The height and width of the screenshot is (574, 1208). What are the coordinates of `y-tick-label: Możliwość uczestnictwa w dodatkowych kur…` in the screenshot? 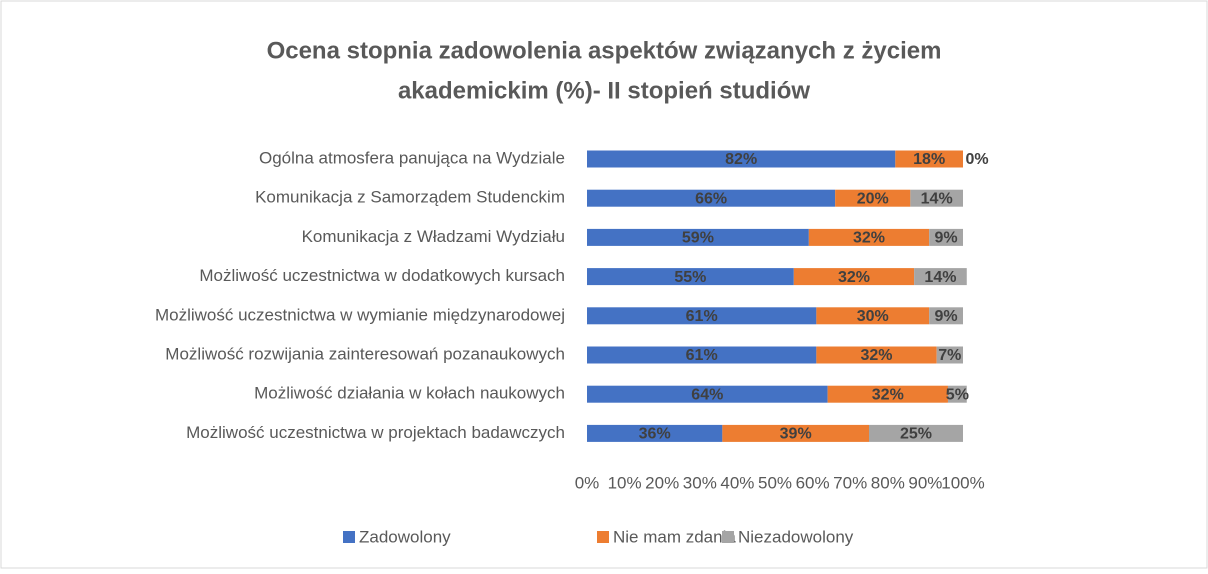 It's located at (382, 275).